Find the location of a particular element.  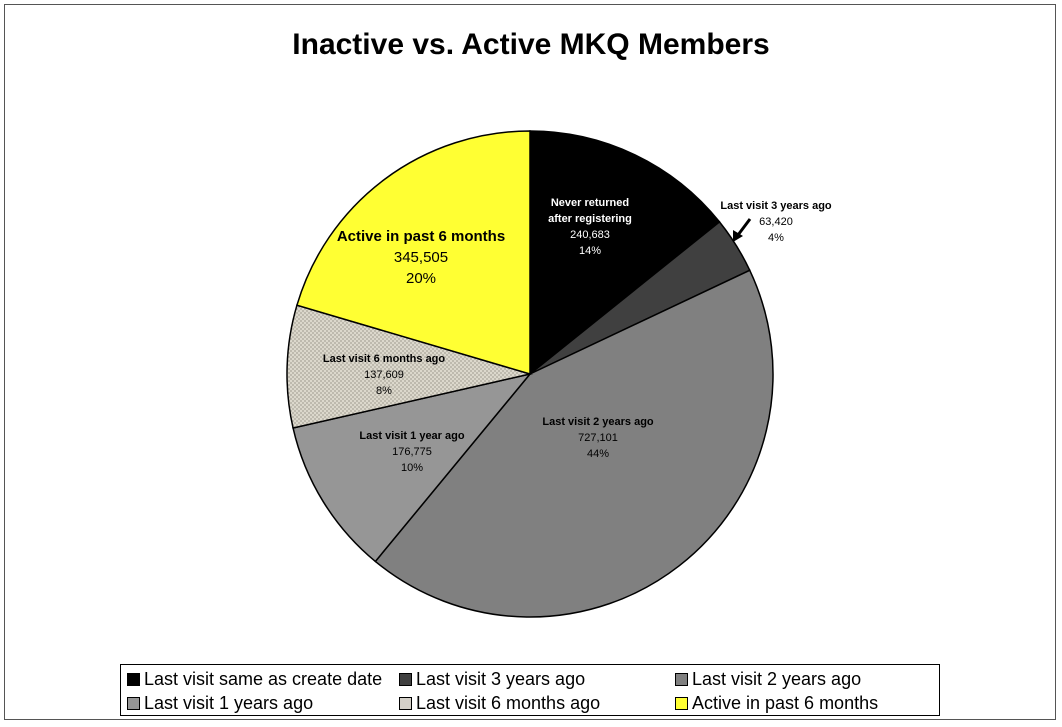

legend-item-active: Active in past 6 months is located at coordinates (776, 703).